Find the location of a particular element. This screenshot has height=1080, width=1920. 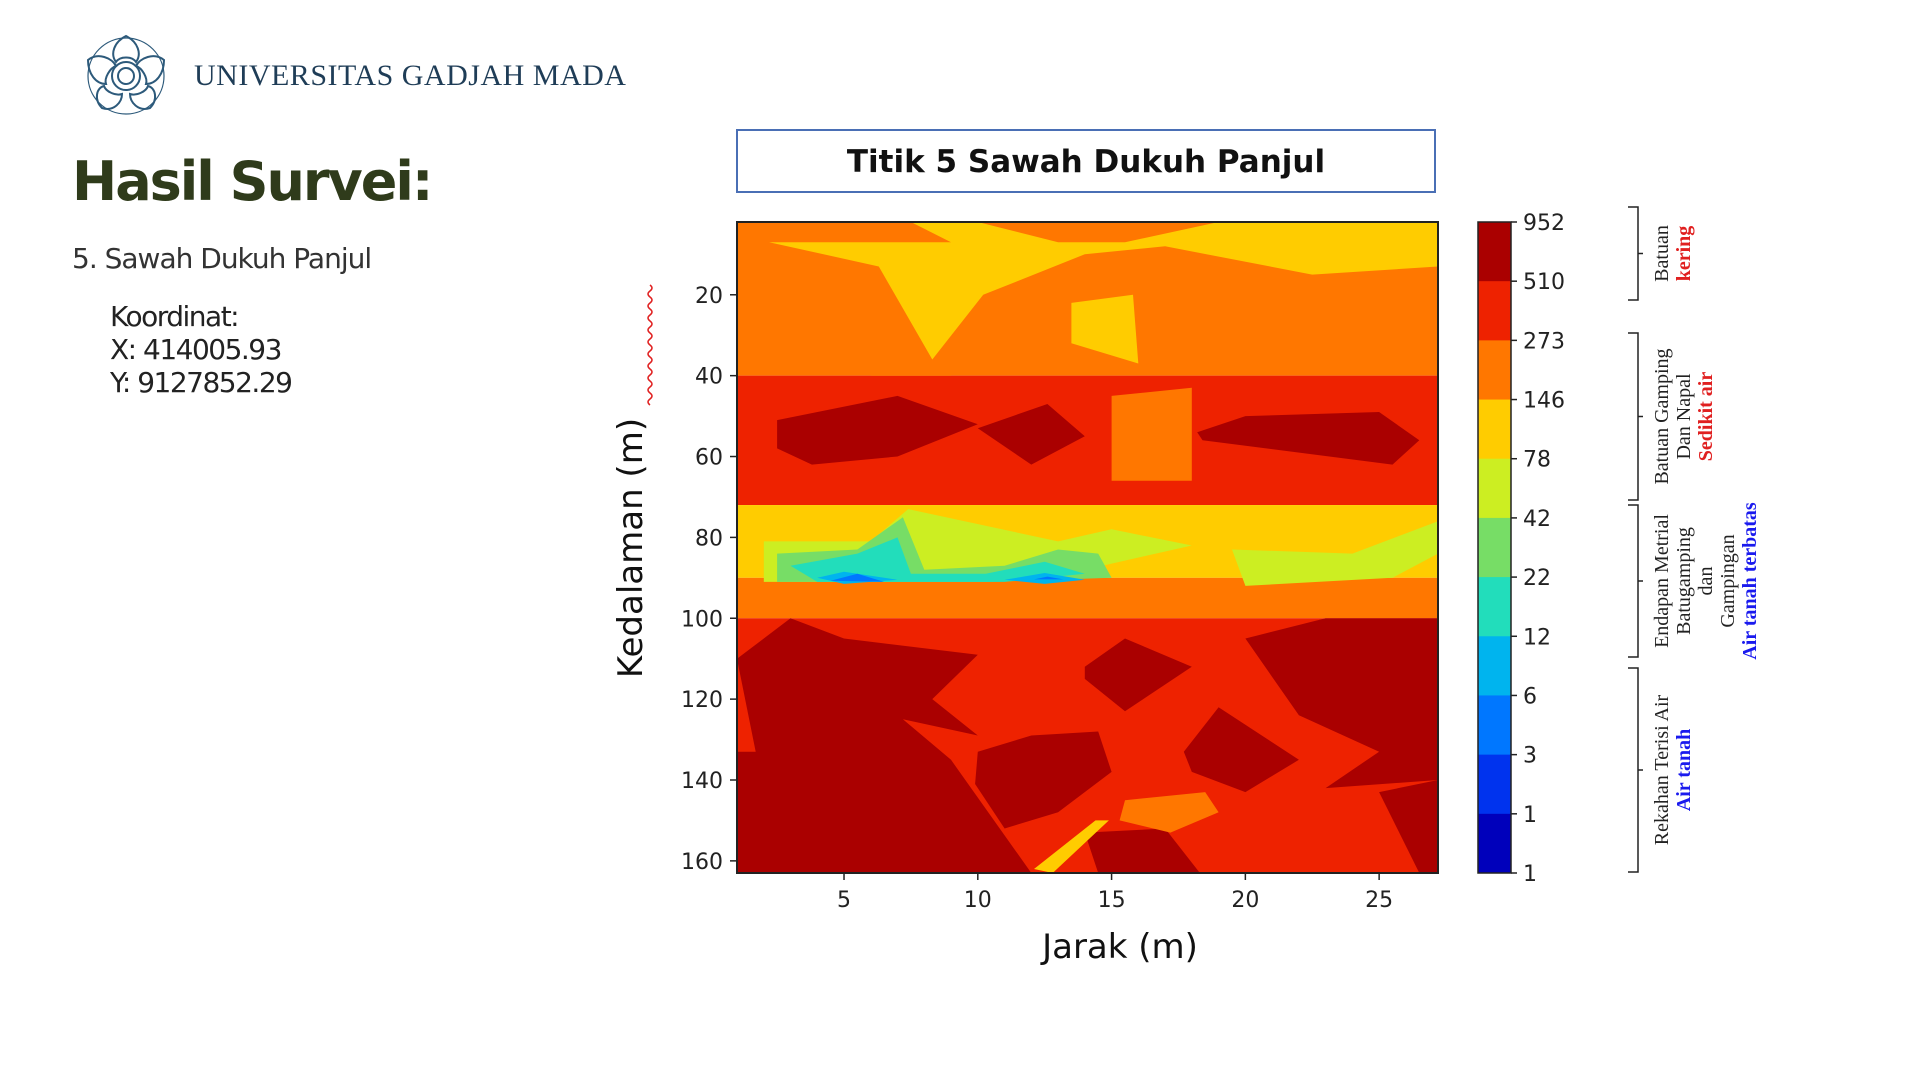

annotation-text: Batuan is located at coordinates (1662, 253).